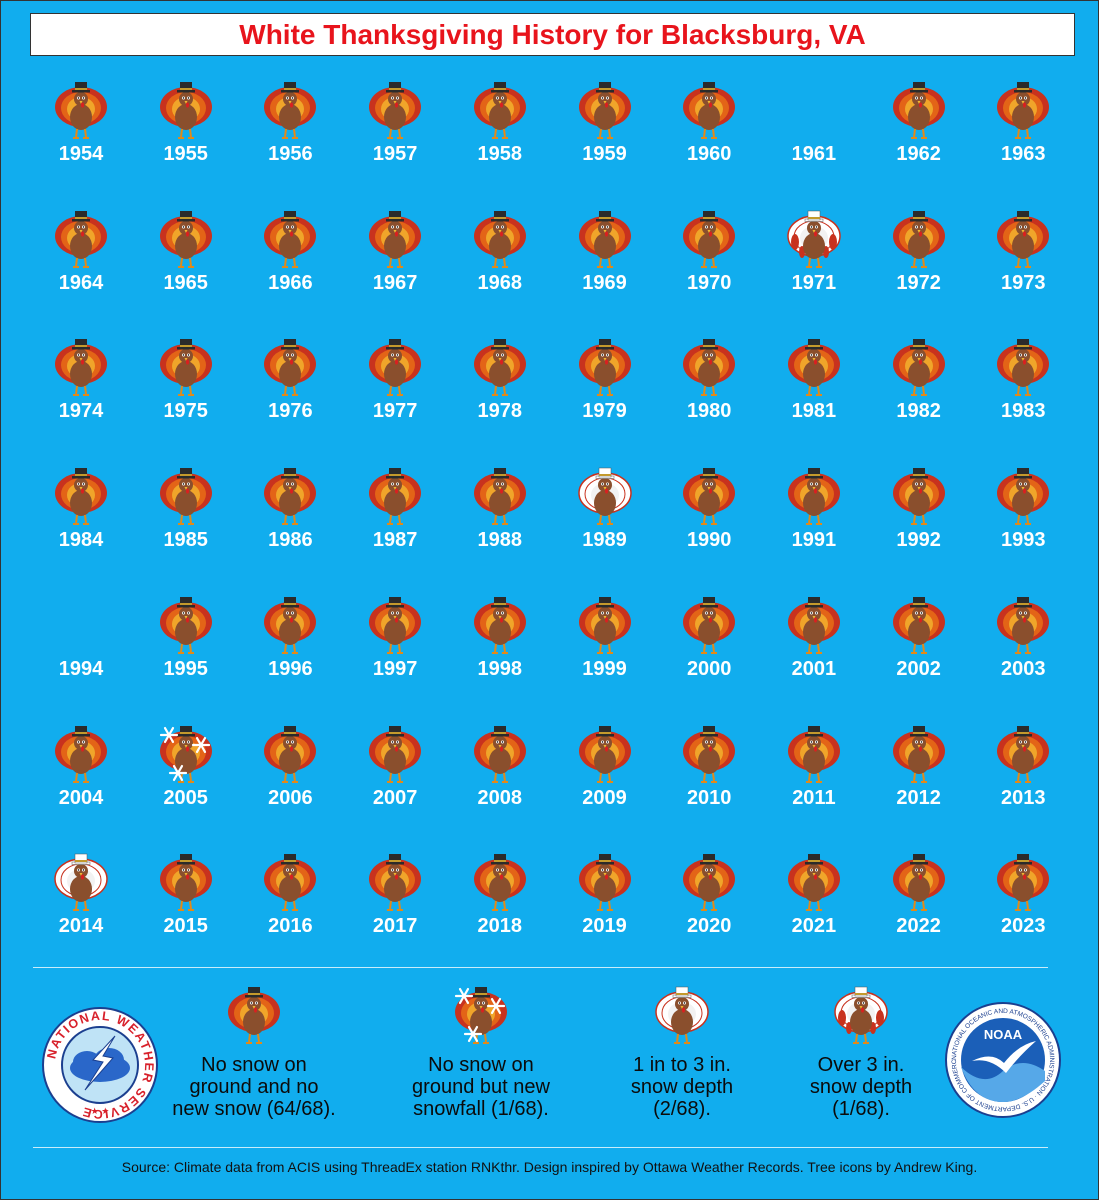  I want to click on year-label: 1972, so click(918, 282).